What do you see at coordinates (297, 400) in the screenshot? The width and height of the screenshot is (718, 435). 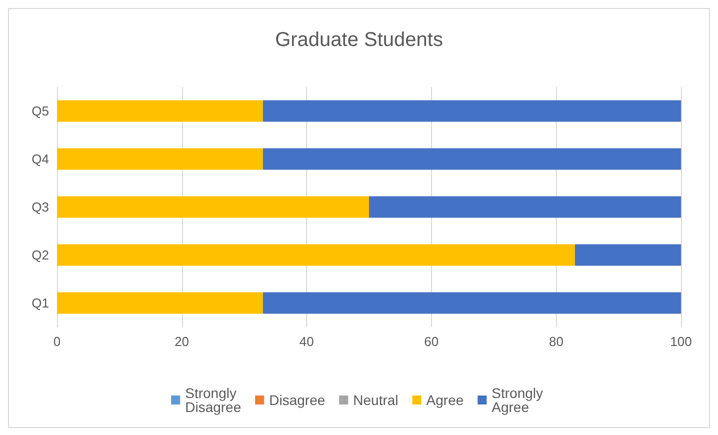 I see `legend-label: Disagree` at bounding box center [297, 400].